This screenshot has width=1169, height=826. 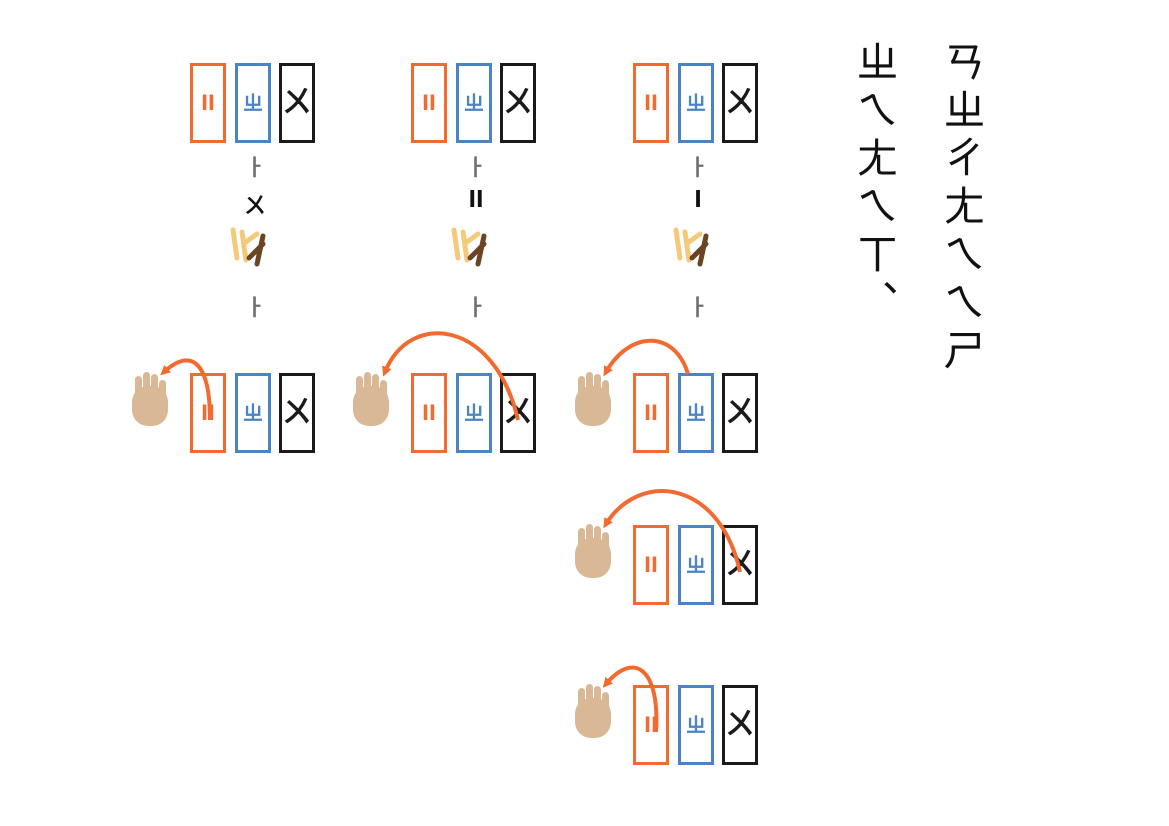 I want to click on vertical-text-left: ㄓㄟㄤㄟㄒ、, so click(x=874, y=184).